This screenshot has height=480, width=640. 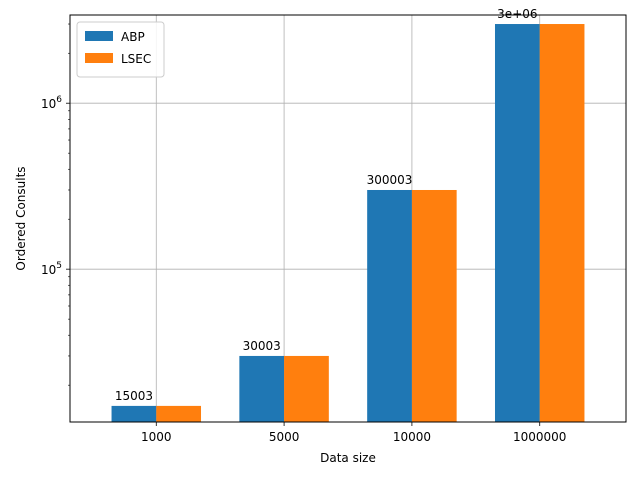 I want to click on bar-value-label: 30003, so click(x=262, y=346).